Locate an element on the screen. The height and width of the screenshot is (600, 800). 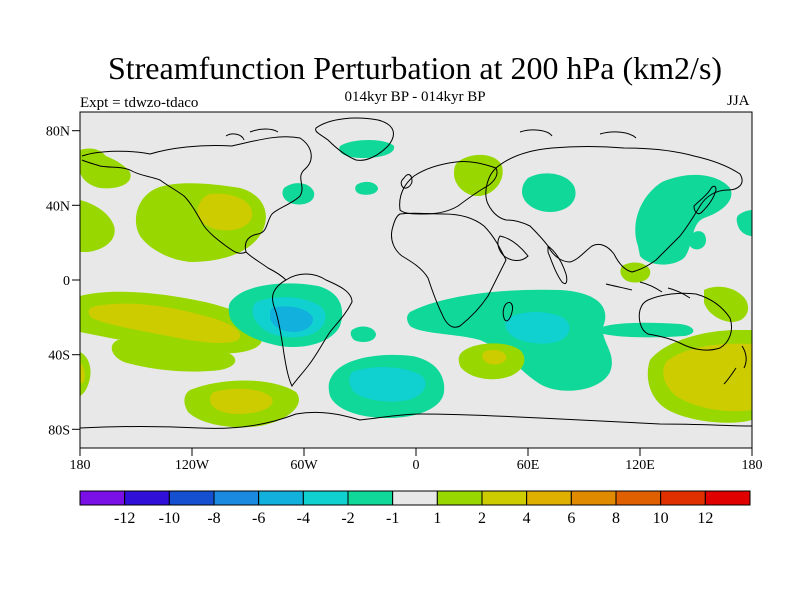
contour-region-australia-east is located at coordinates (726, 304).